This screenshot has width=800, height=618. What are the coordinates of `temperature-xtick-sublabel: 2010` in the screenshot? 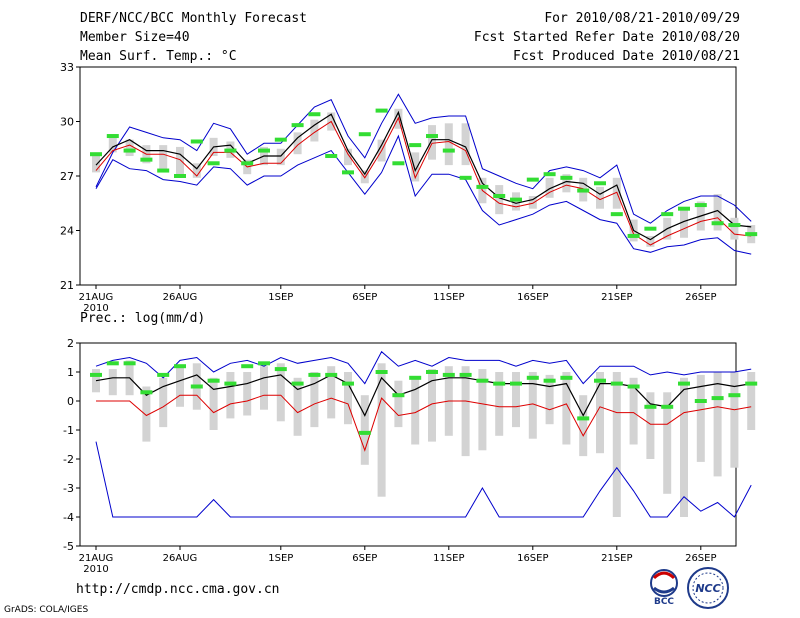 It's located at (95, 308).